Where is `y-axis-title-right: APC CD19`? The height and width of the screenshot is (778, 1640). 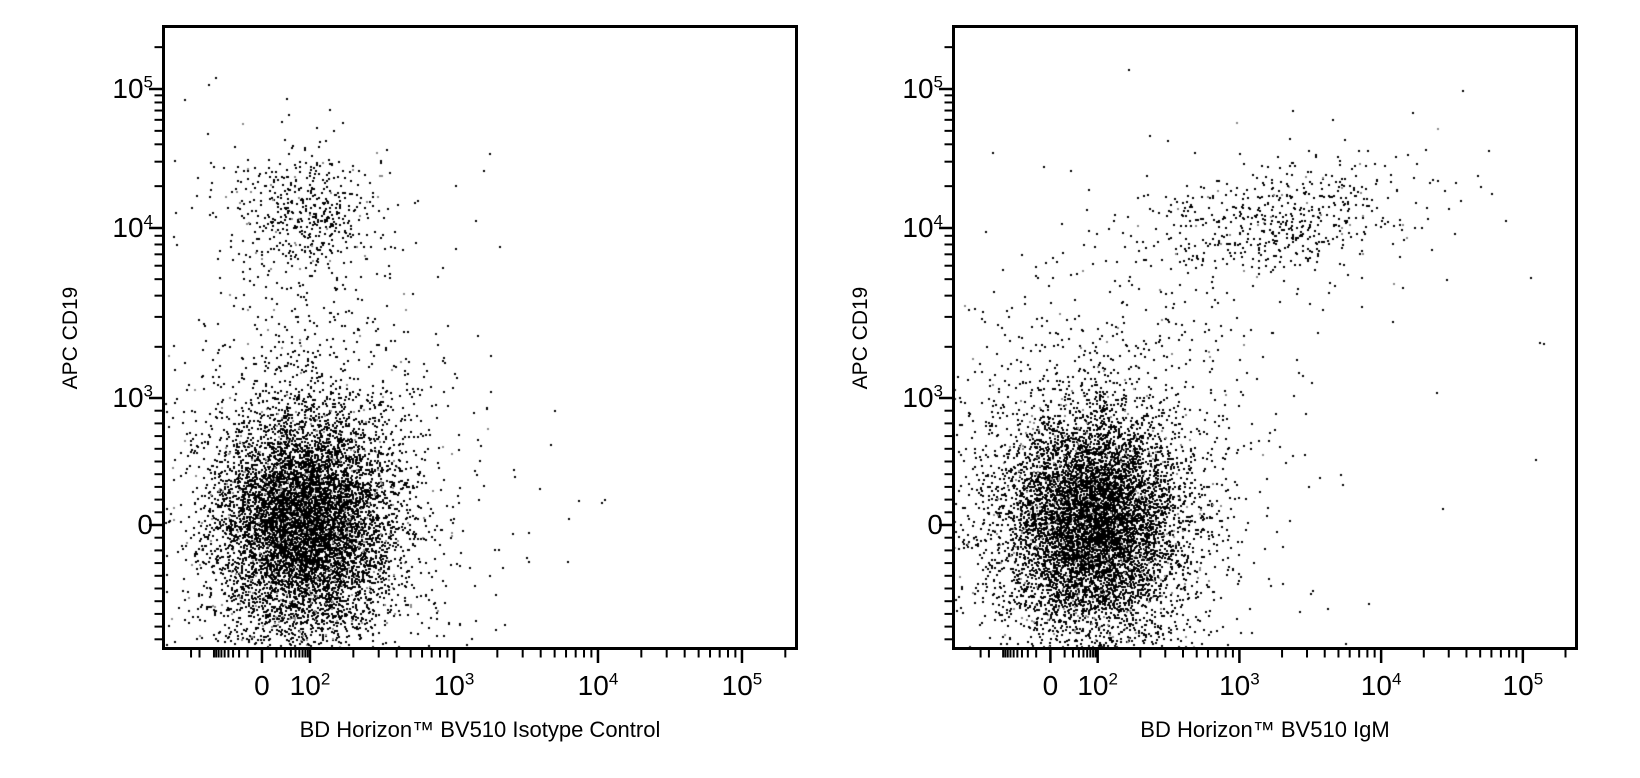 y-axis-title-right: APC CD19 is located at coordinates (860, 338).